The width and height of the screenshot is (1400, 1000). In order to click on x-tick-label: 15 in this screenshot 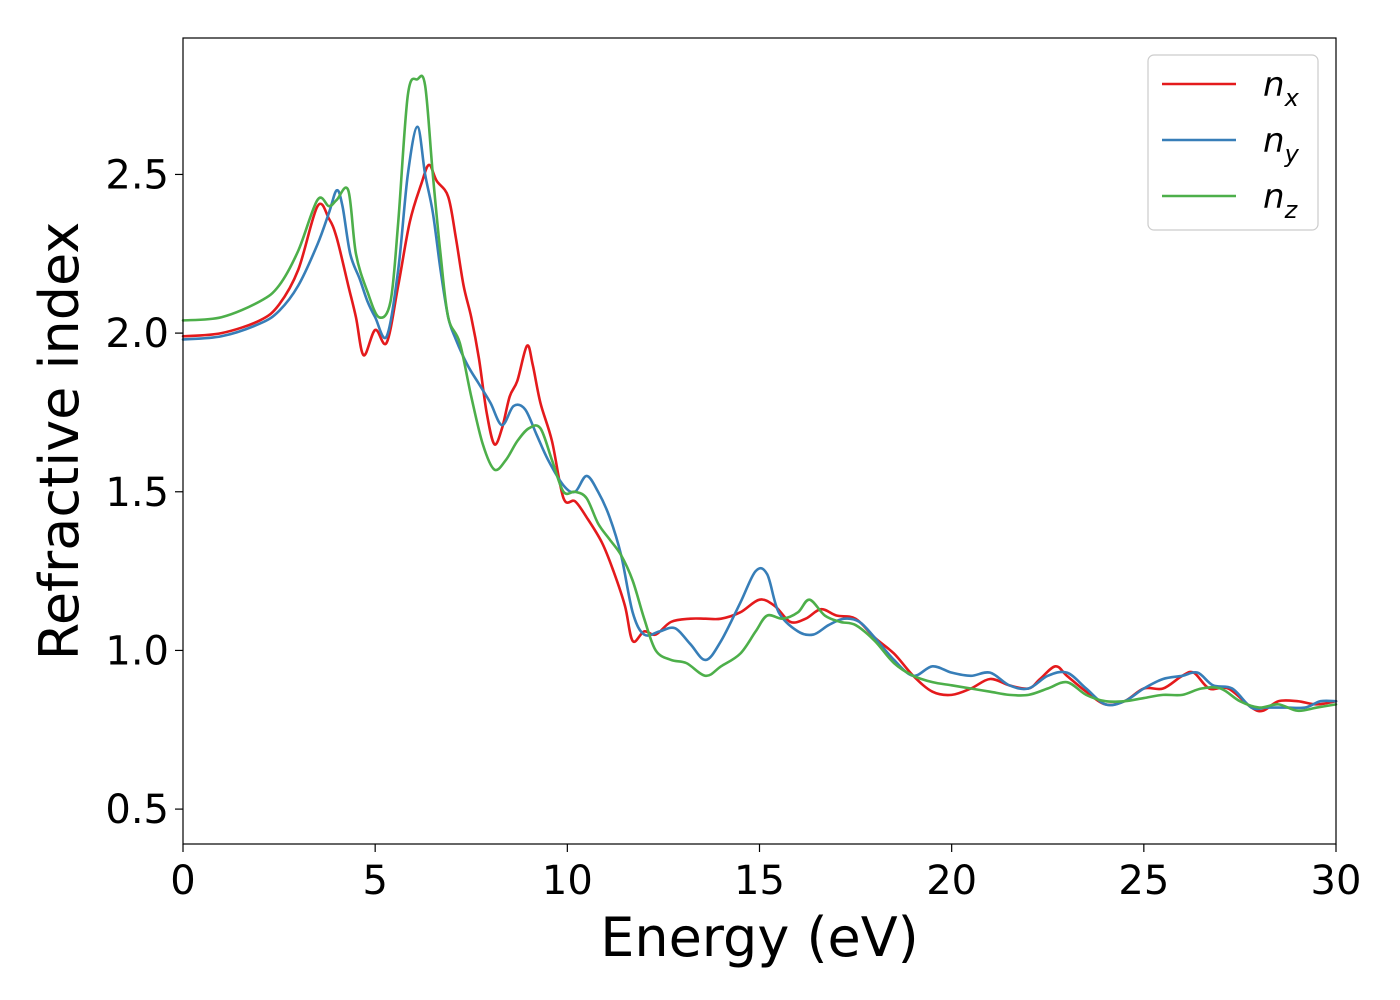, I will do `click(759, 881)`.